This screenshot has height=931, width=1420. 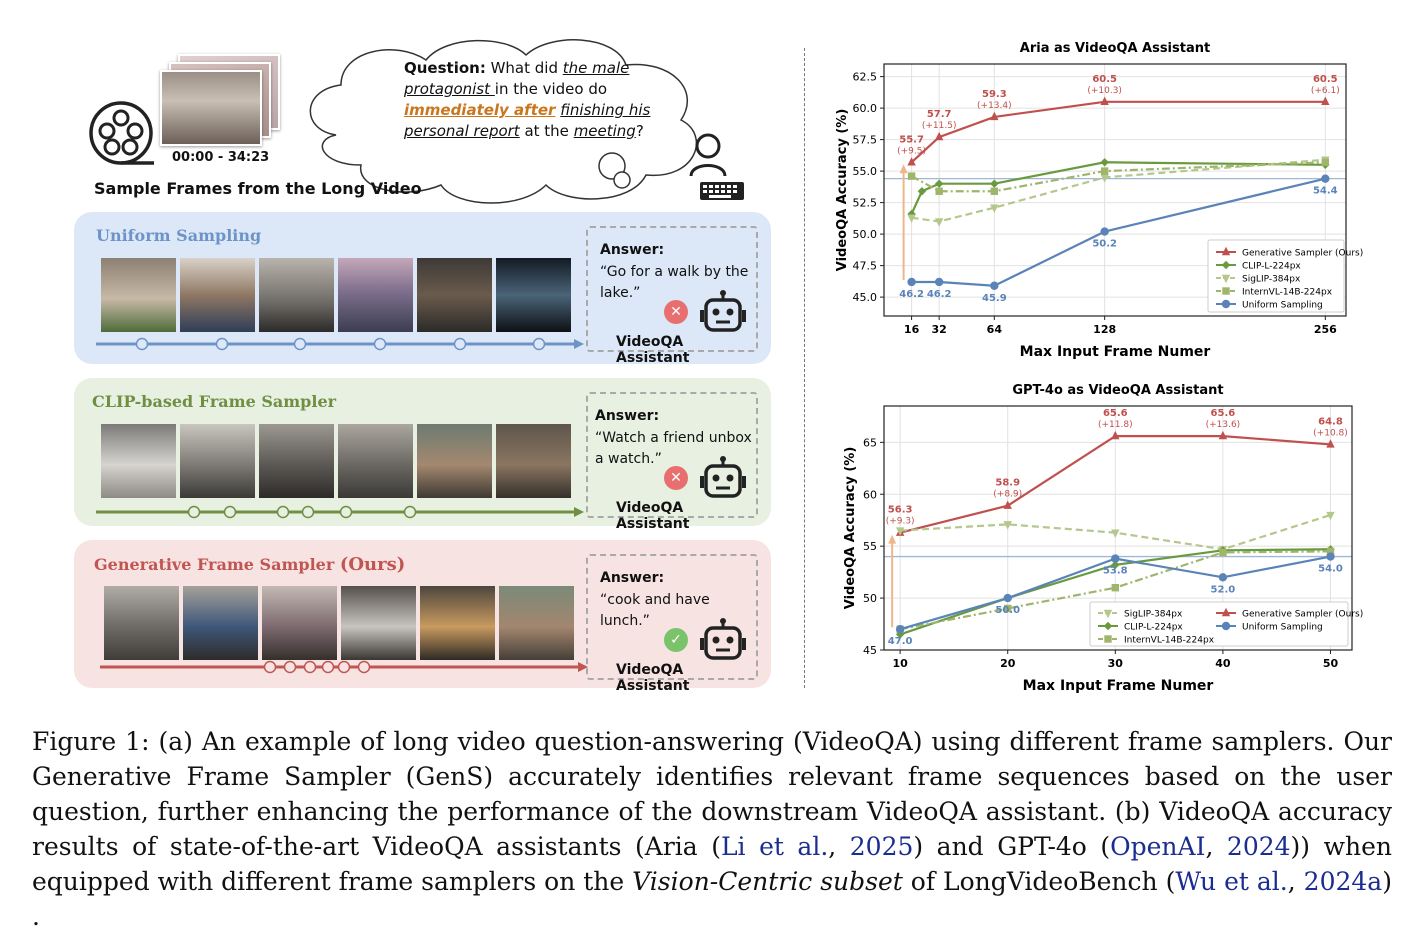 I want to click on series-generative, so click(x=1115, y=483).